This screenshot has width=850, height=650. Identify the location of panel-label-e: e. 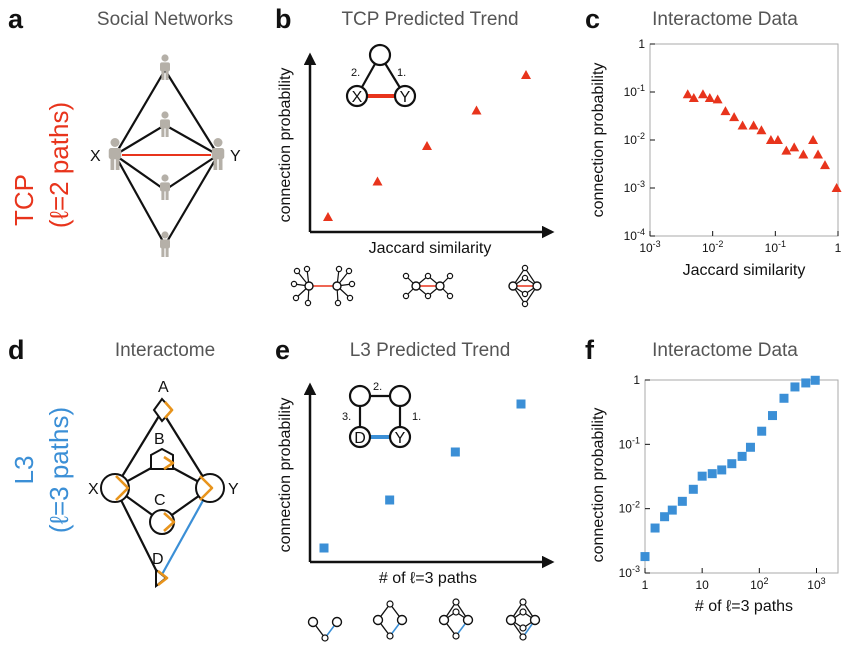
(282, 350).